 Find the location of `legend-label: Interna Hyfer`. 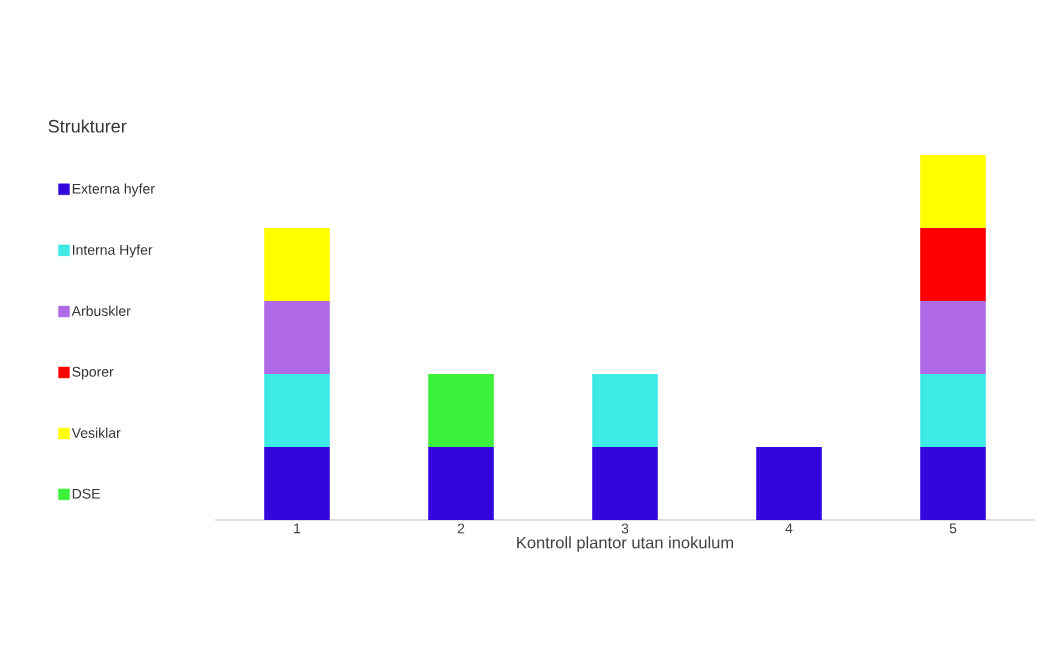

legend-label: Interna Hyfer is located at coordinates (112, 251).